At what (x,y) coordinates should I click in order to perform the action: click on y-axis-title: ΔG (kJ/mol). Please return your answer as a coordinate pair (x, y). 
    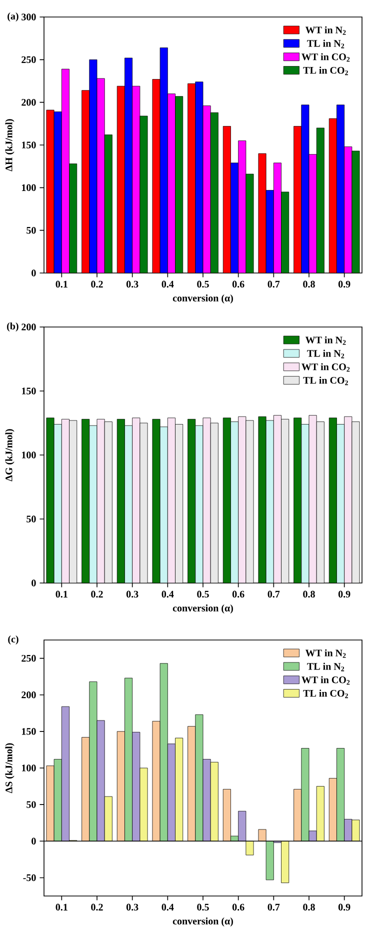
    Looking at the image, I should click on (9, 455).